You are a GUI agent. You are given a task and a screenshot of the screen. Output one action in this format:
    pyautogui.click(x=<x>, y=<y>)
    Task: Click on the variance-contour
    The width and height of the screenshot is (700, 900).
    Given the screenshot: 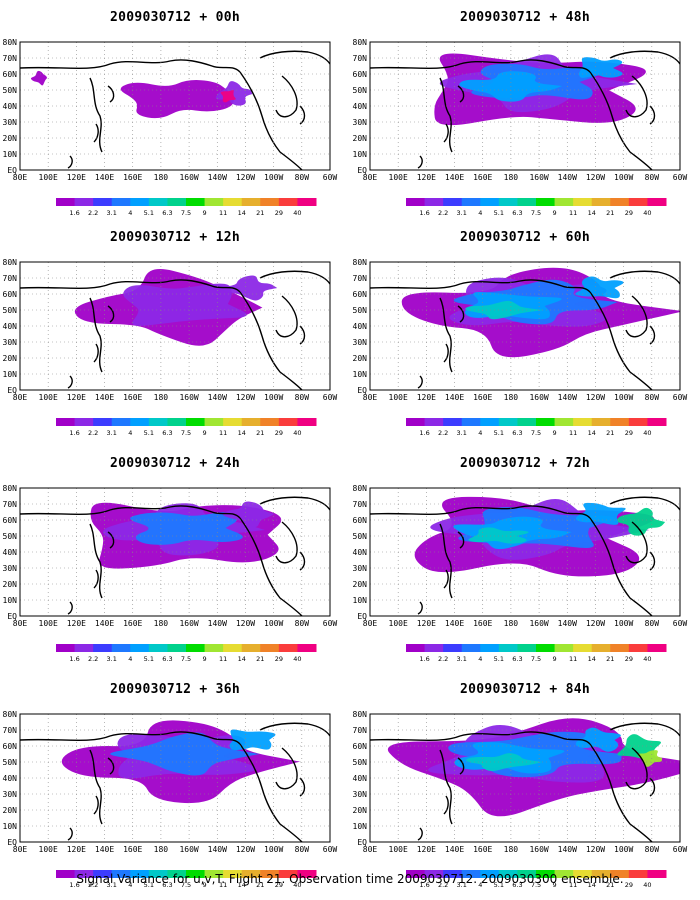 What is the action you would take?
    pyautogui.click(x=39, y=78)
    